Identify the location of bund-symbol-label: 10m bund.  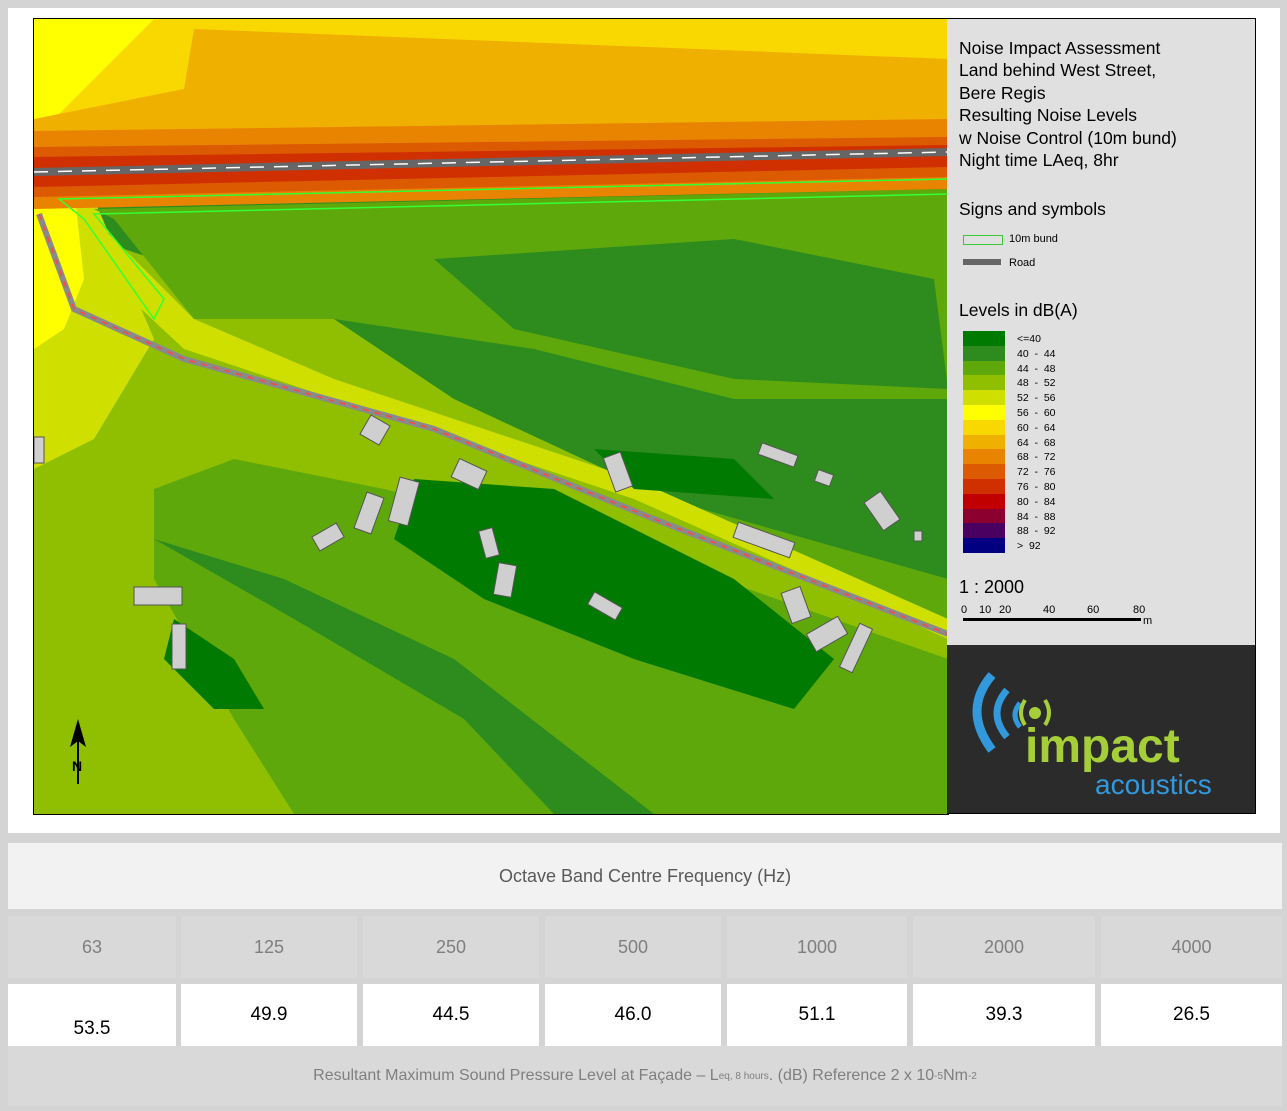
(1033, 239).